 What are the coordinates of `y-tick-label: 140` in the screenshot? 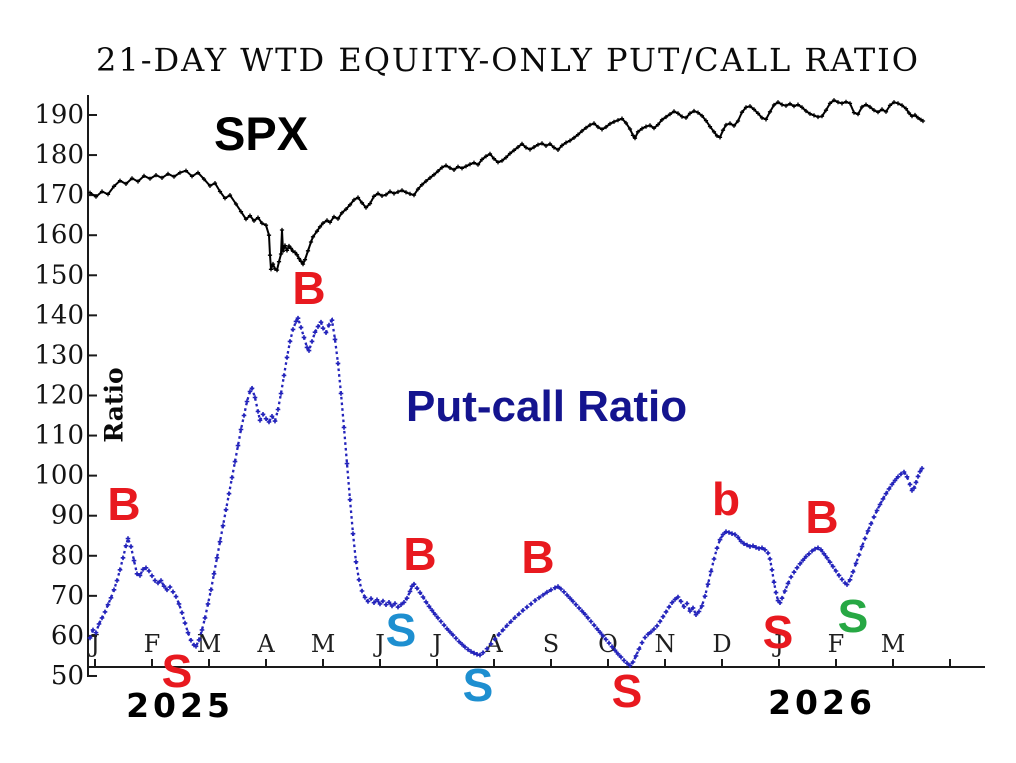 It's located at (59, 315).